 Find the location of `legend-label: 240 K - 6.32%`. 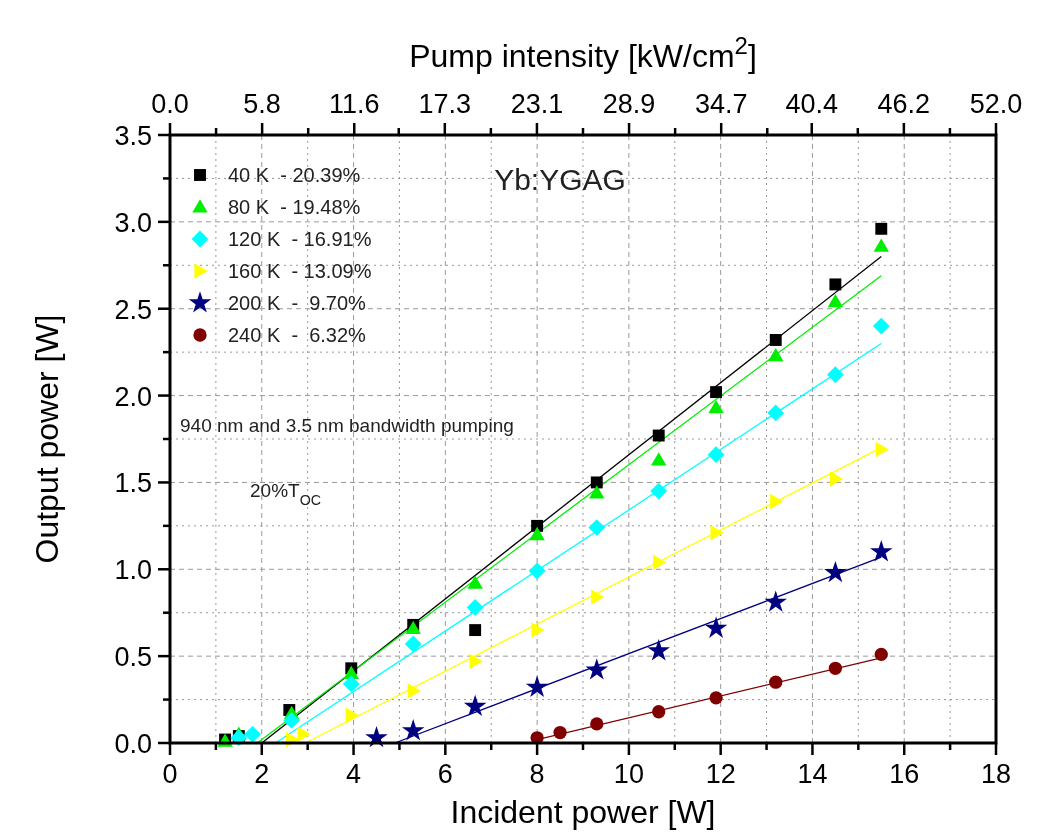

legend-label: 240 K - 6.32% is located at coordinates (297, 335).